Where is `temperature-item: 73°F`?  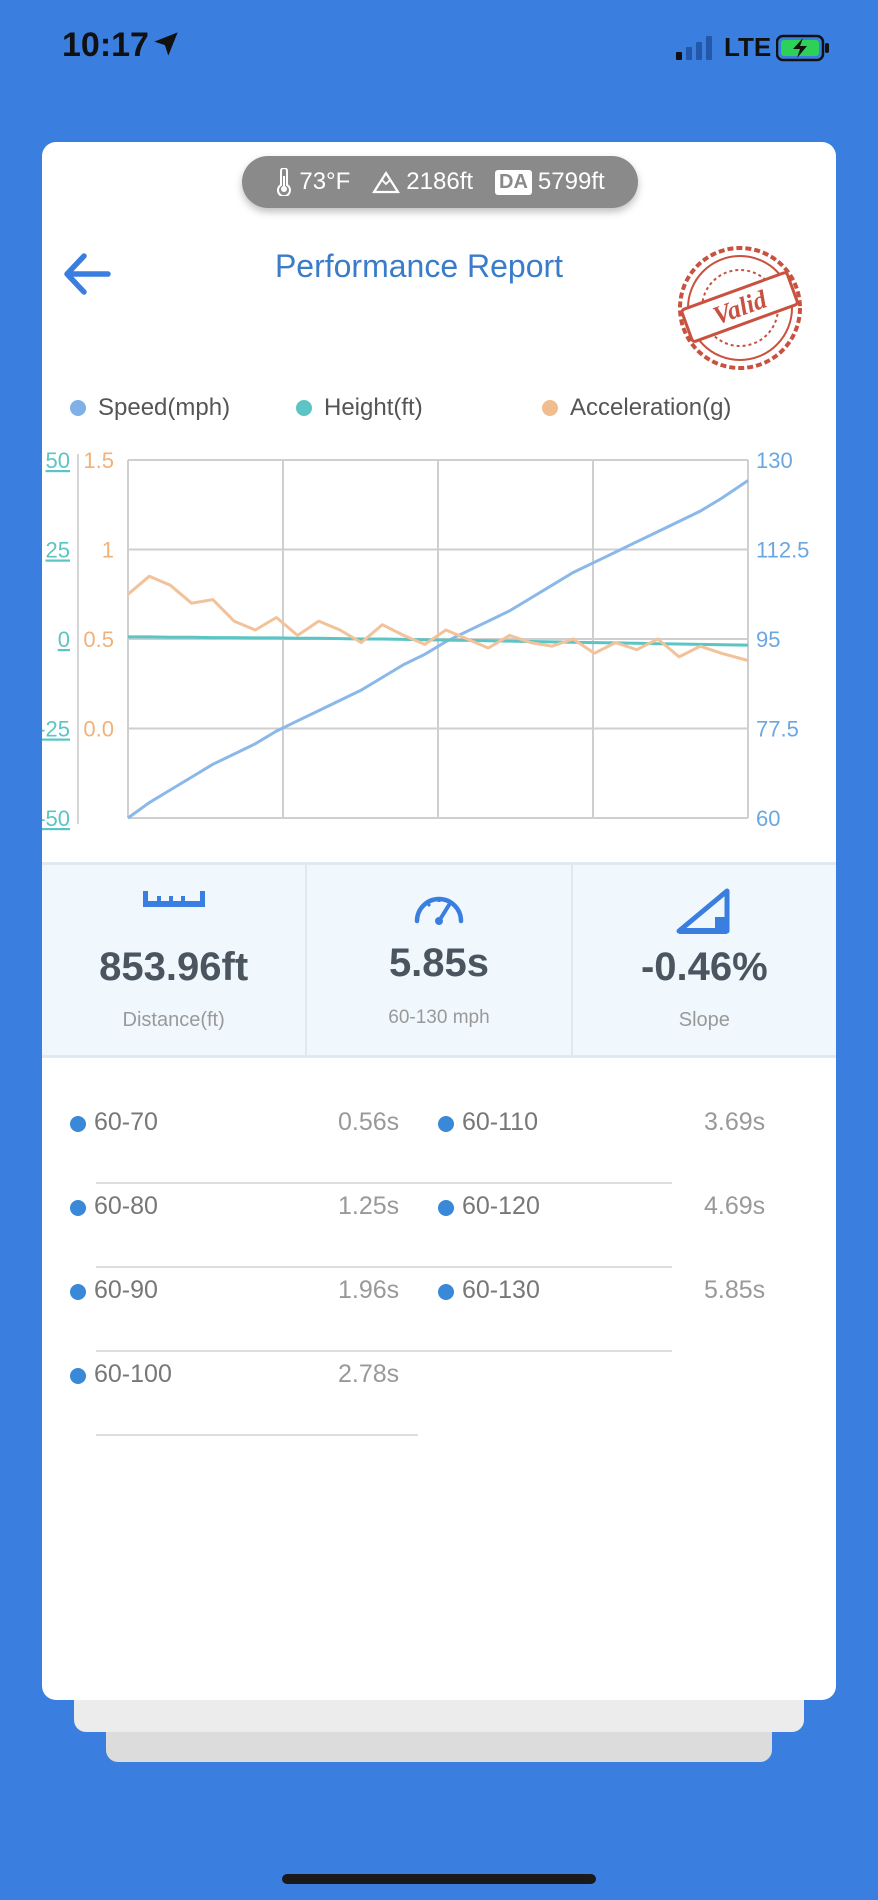 temperature-item: 73°F is located at coordinates (312, 182).